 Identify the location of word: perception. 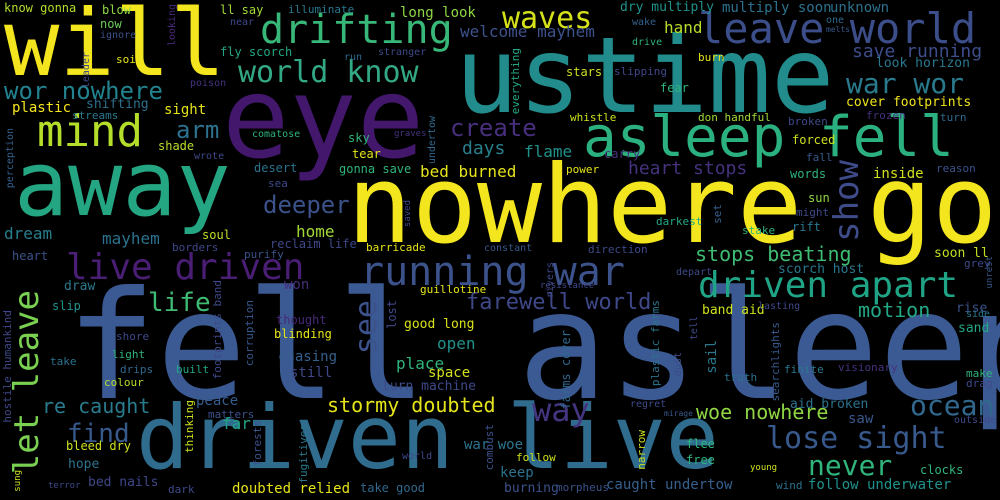
(10, 158).